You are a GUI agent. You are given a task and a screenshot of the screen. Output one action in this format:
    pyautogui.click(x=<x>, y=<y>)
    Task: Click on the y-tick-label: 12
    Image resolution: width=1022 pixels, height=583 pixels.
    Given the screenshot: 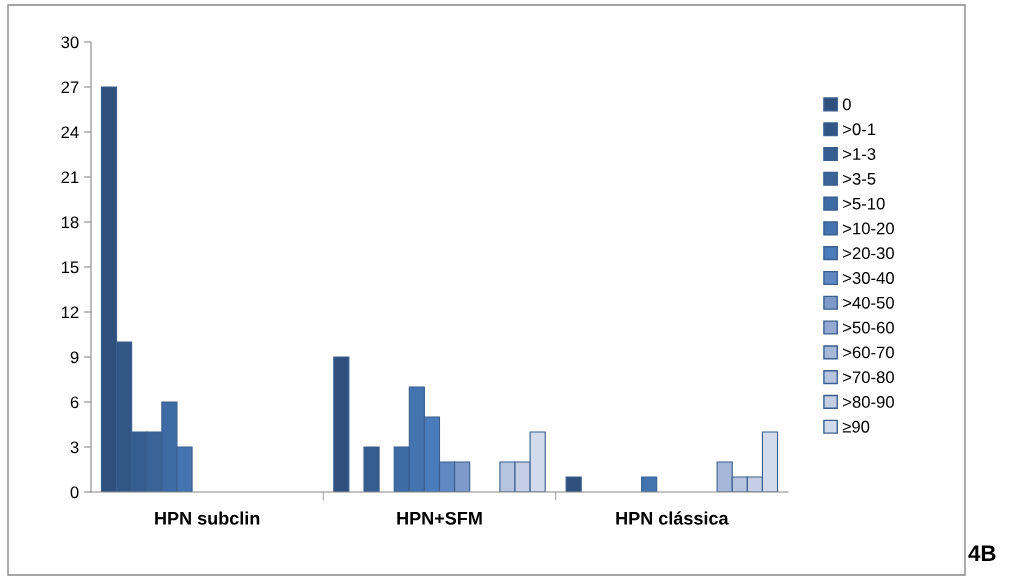 What is the action you would take?
    pyautogui.click(x=70, y=312)
    